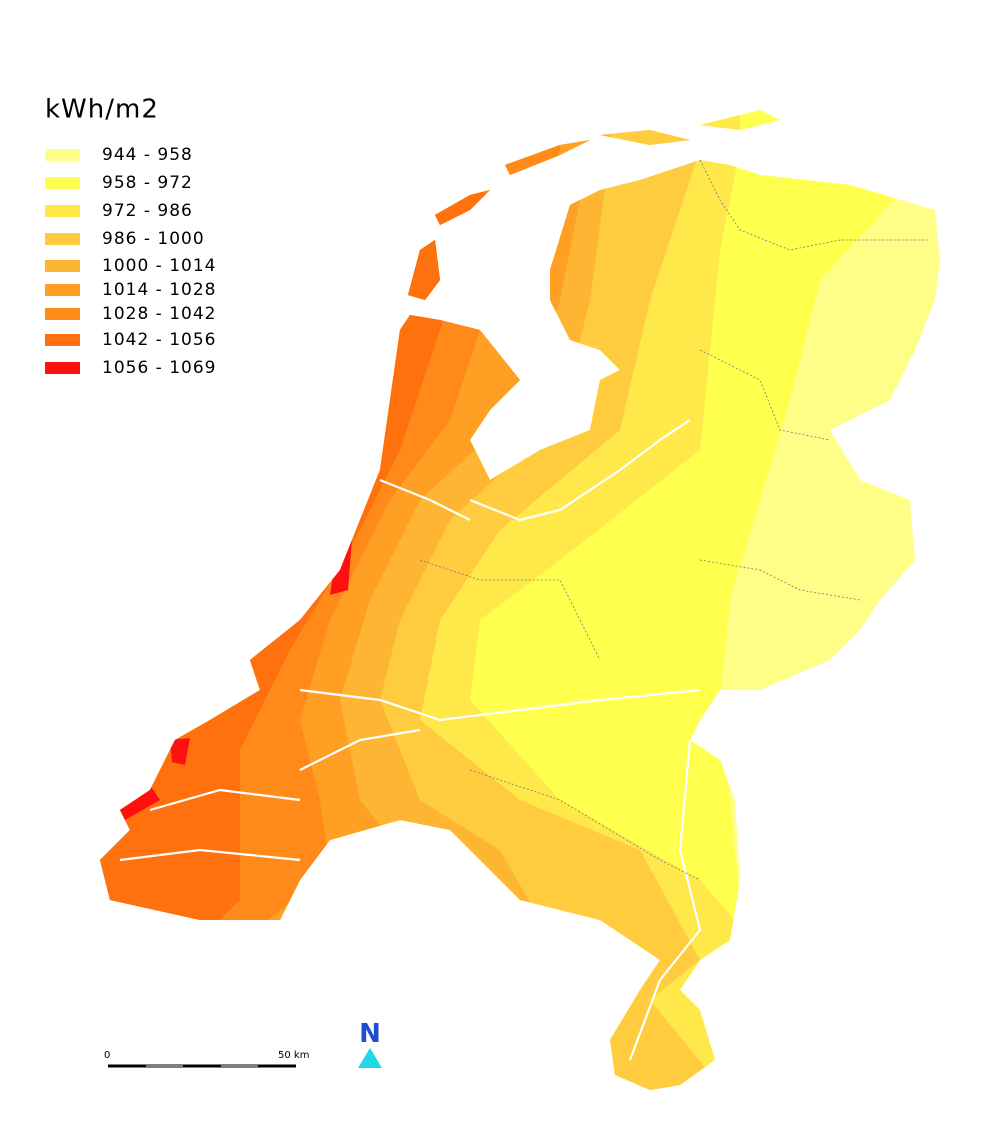 The width and height of the screenshot is (981, 1135). What do you see at coordinates (159, 266) in the screenshot?
I see `legend-label: 1000 - 1014` at bounding box center [159, 266].